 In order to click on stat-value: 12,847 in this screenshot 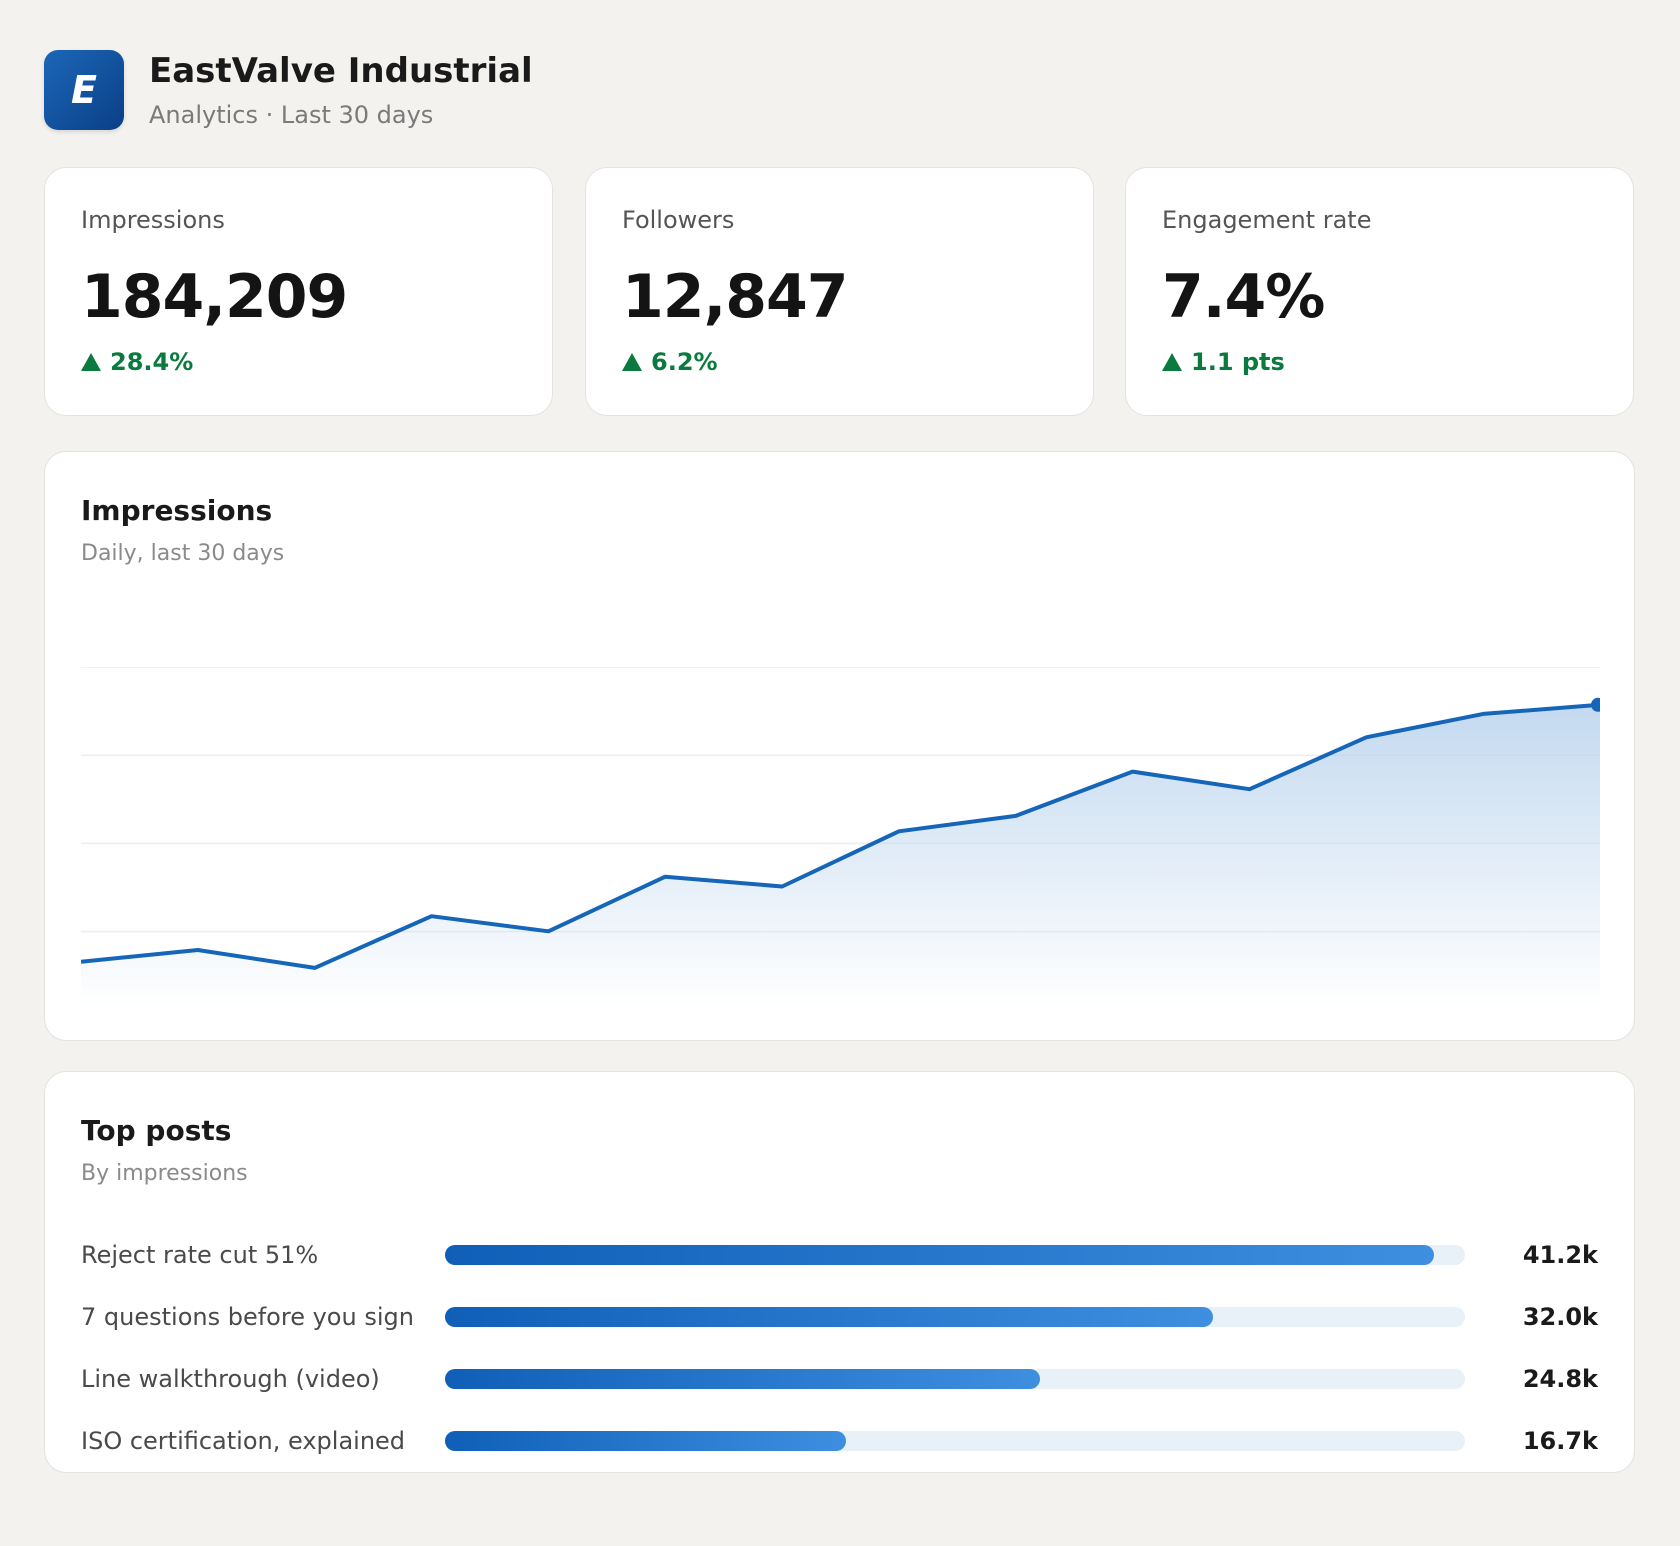, I will do `click(735, 297)`.